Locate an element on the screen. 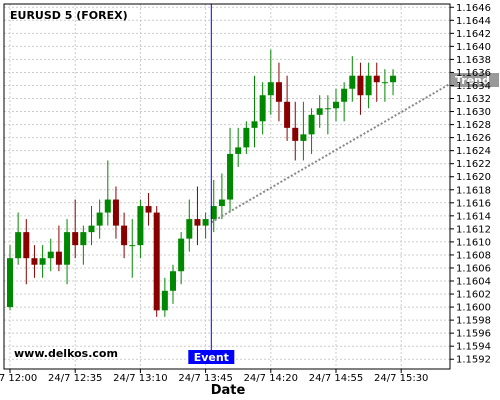 Image resolution: width=500 pixels, height=400 pixels. y-tick-label: 1.1626 is located at coordinates (473, 138).